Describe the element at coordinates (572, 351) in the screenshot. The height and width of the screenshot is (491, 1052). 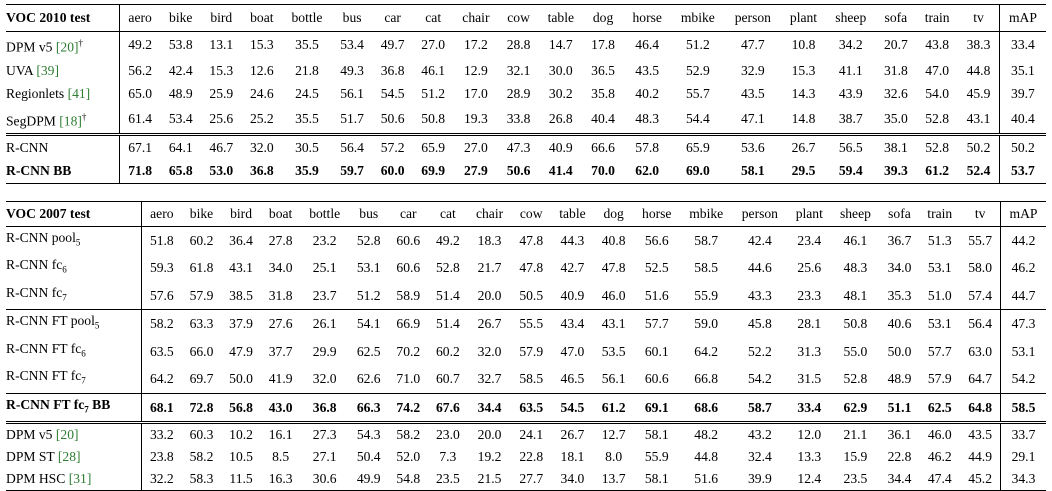
I see `ap-cell: 47.0` at that location.